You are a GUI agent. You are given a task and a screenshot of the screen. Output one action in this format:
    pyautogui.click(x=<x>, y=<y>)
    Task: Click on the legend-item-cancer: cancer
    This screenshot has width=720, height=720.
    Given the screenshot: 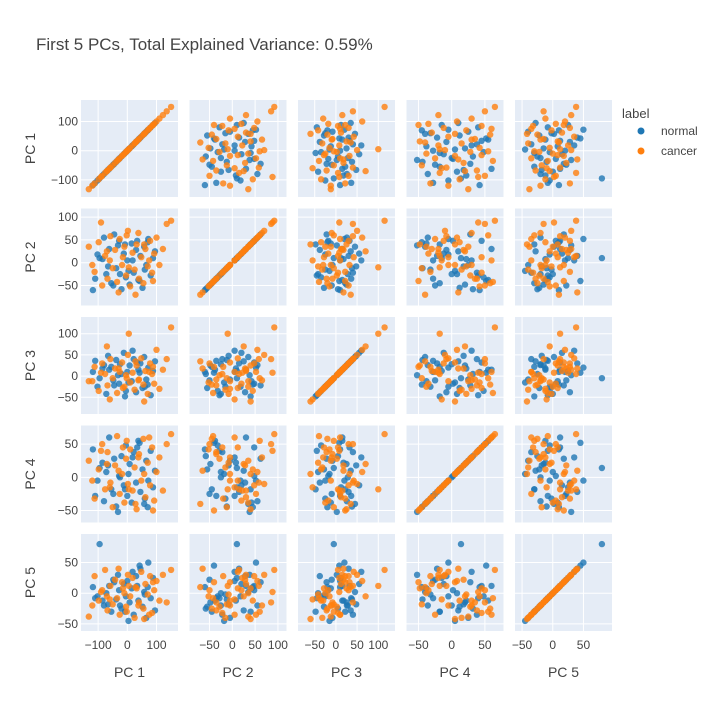 What is the action you would take?
    pyautogui.click(x=667, y=151)
    